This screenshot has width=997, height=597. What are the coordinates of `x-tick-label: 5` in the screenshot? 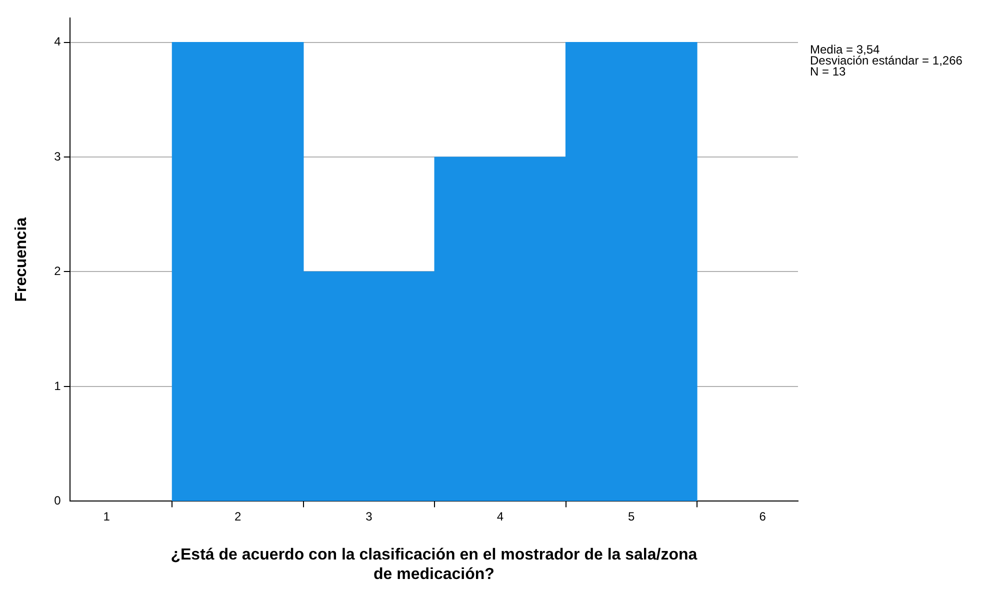 It's located at (632, 517).